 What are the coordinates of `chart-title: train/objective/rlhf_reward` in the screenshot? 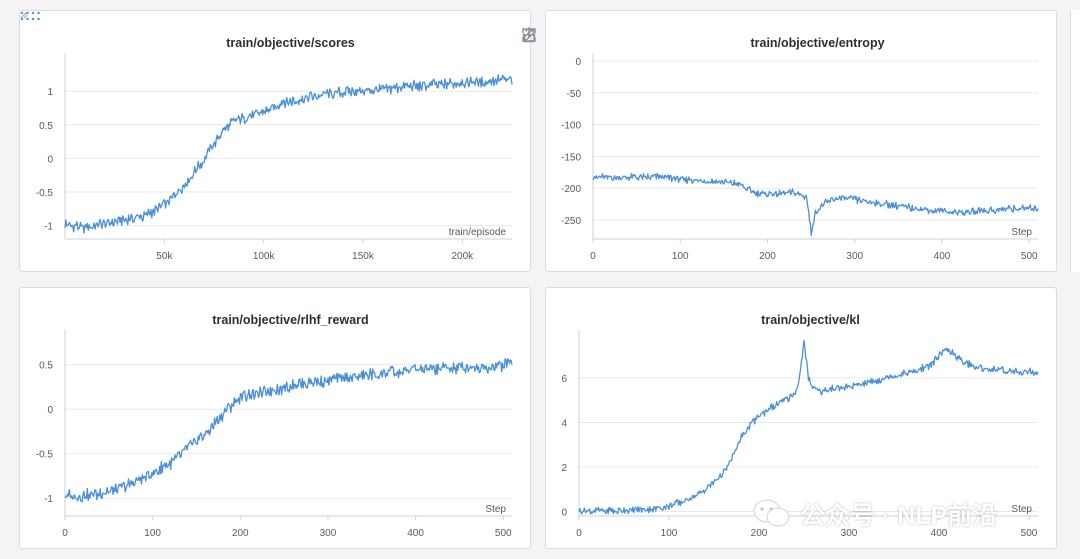 It's located at (290, 320).